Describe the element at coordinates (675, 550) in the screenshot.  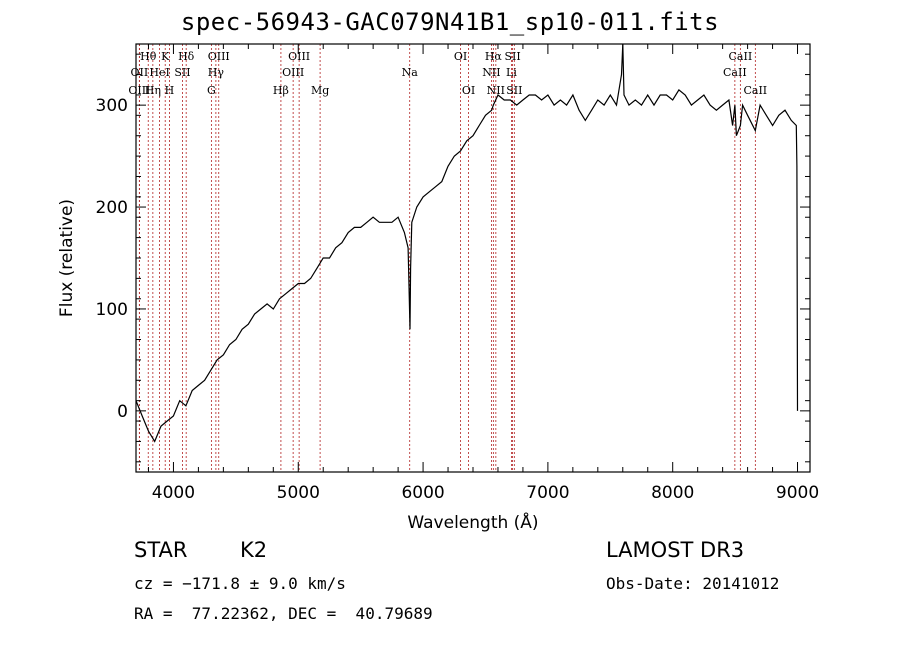
I see `survey-name: LAMOST DR3` at that location.